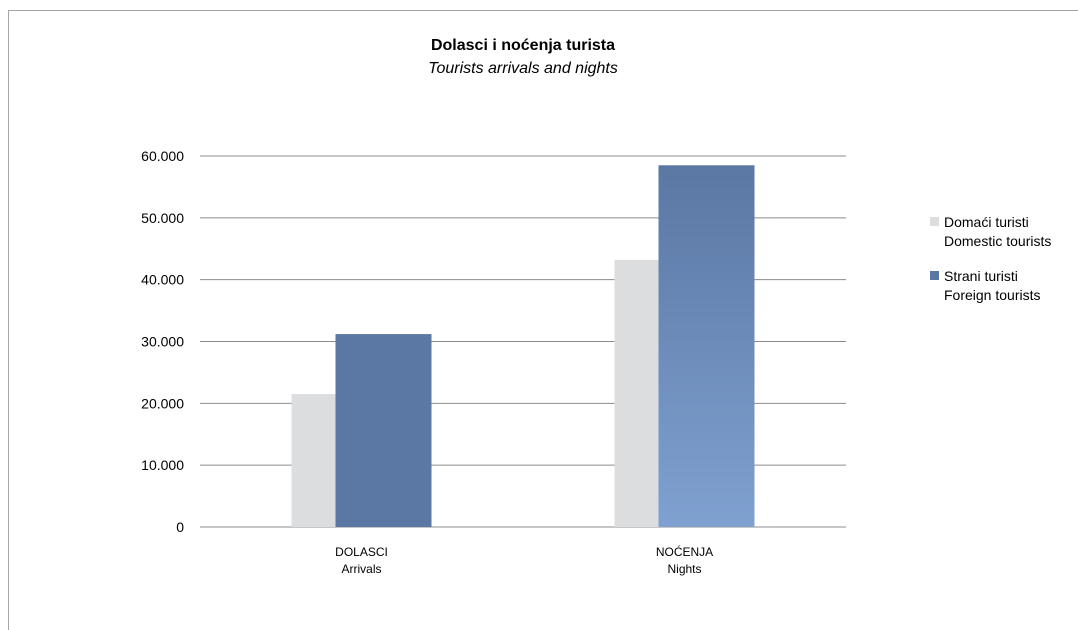 Image resolution: width=1078 pixels, height=630 pixels. Describe the element at coordinates (934, 275) in the screenshot. I see `legend-swatch-foreign` at that location.